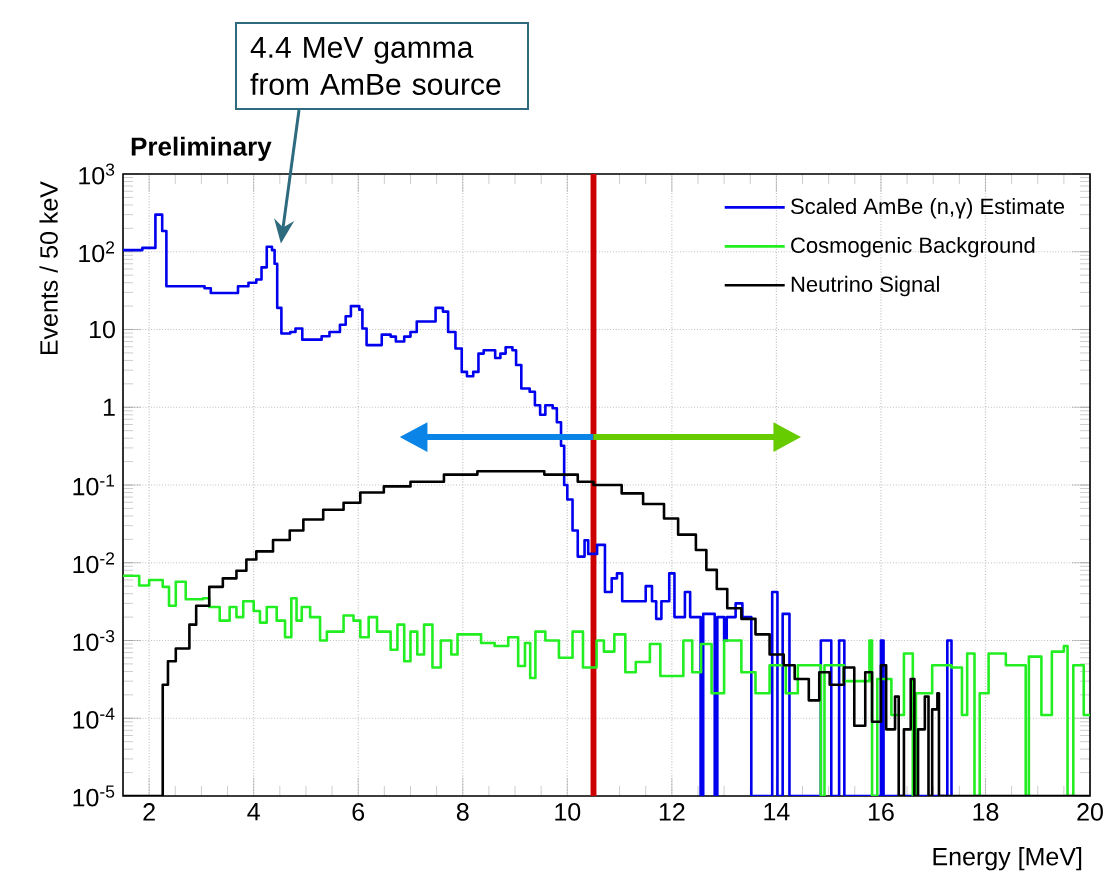 The width and height of the screenshot is (1111, 882). Describe the element at coordinates (865, 286) in the screenshot. I see `legend-label: Neutrino Signal` at that location.